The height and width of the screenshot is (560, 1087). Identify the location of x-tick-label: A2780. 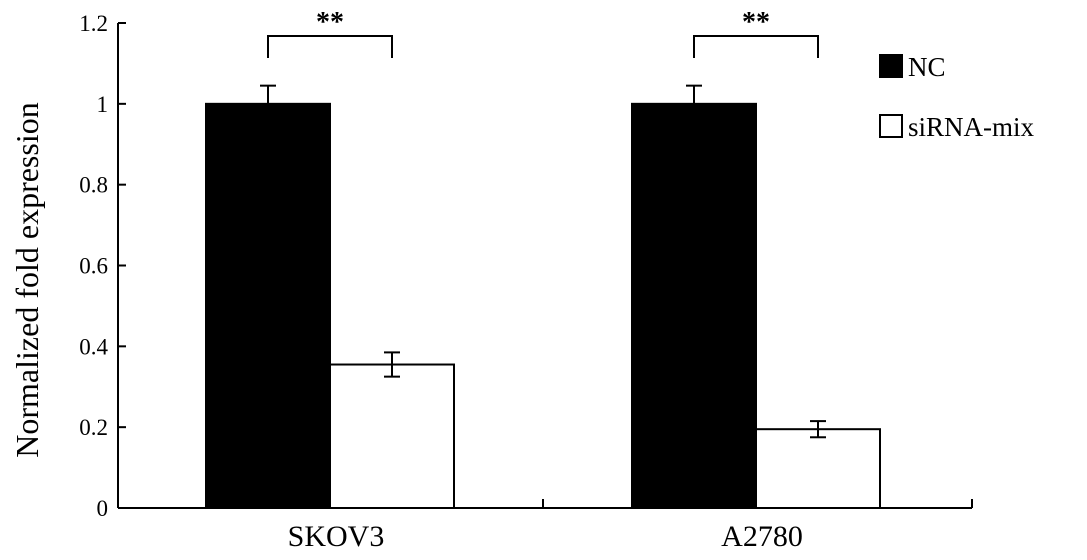
(762, 536).